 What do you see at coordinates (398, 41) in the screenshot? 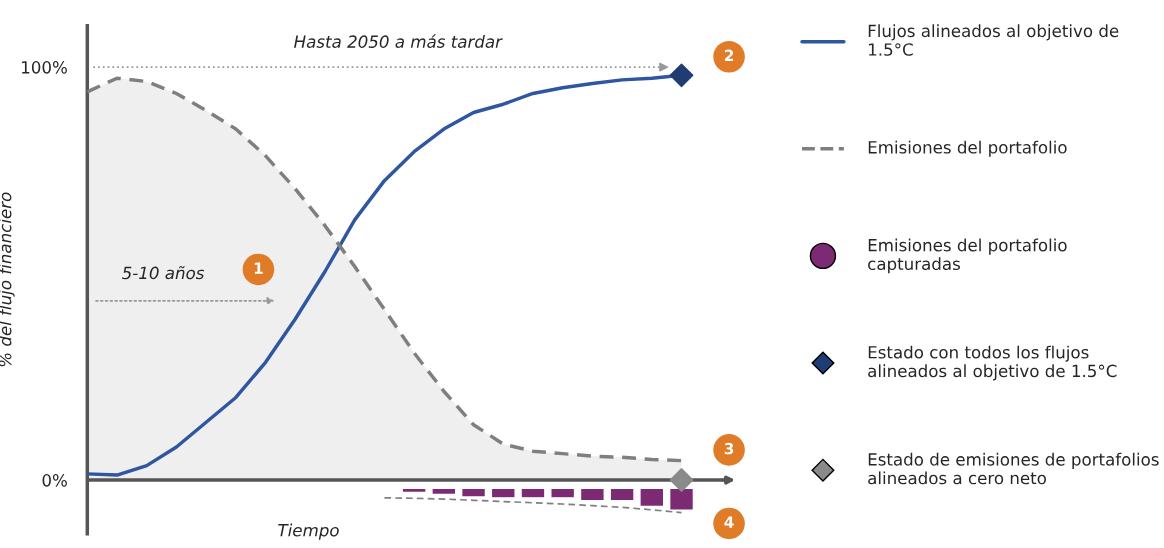
I see `ref-line-label: Hasta 2050 a más tardar` at bounding box center [398, 41].